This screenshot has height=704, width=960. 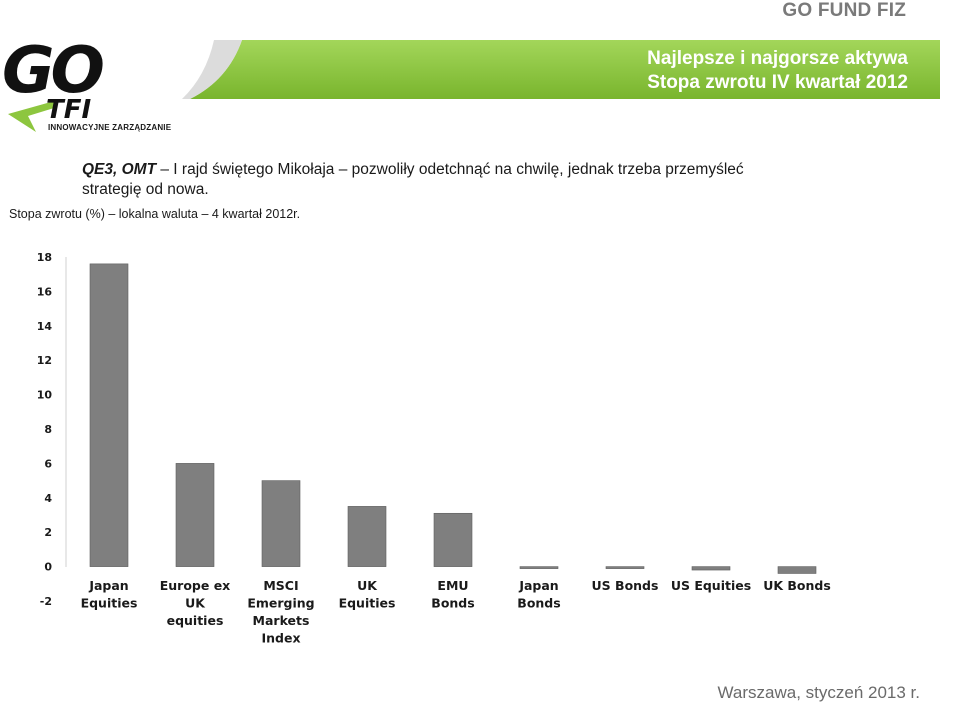 I want to click on y-tick-label: 2, so click(x=48, y=532).